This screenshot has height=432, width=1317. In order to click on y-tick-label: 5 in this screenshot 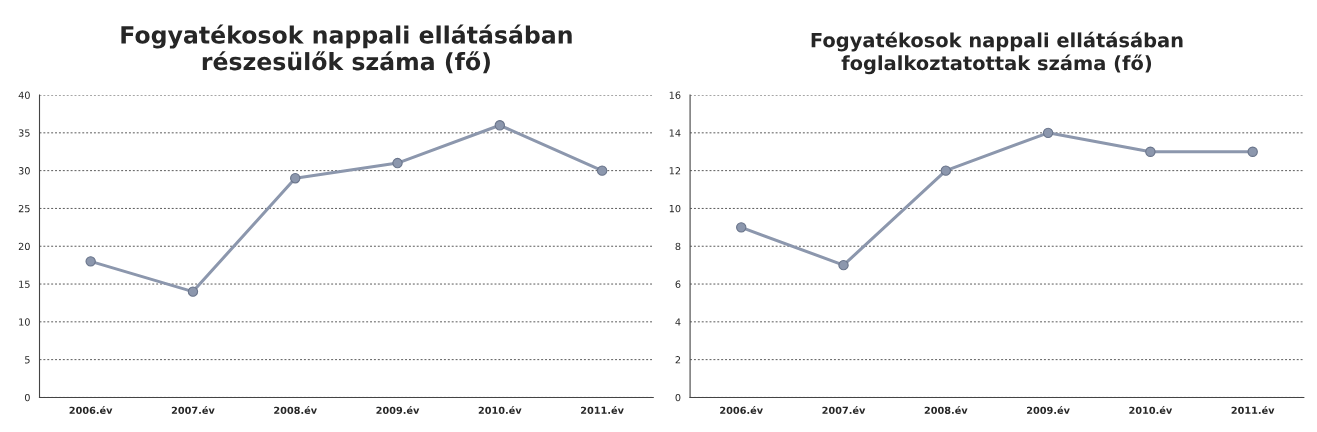, I will do `click(27, 360)`.